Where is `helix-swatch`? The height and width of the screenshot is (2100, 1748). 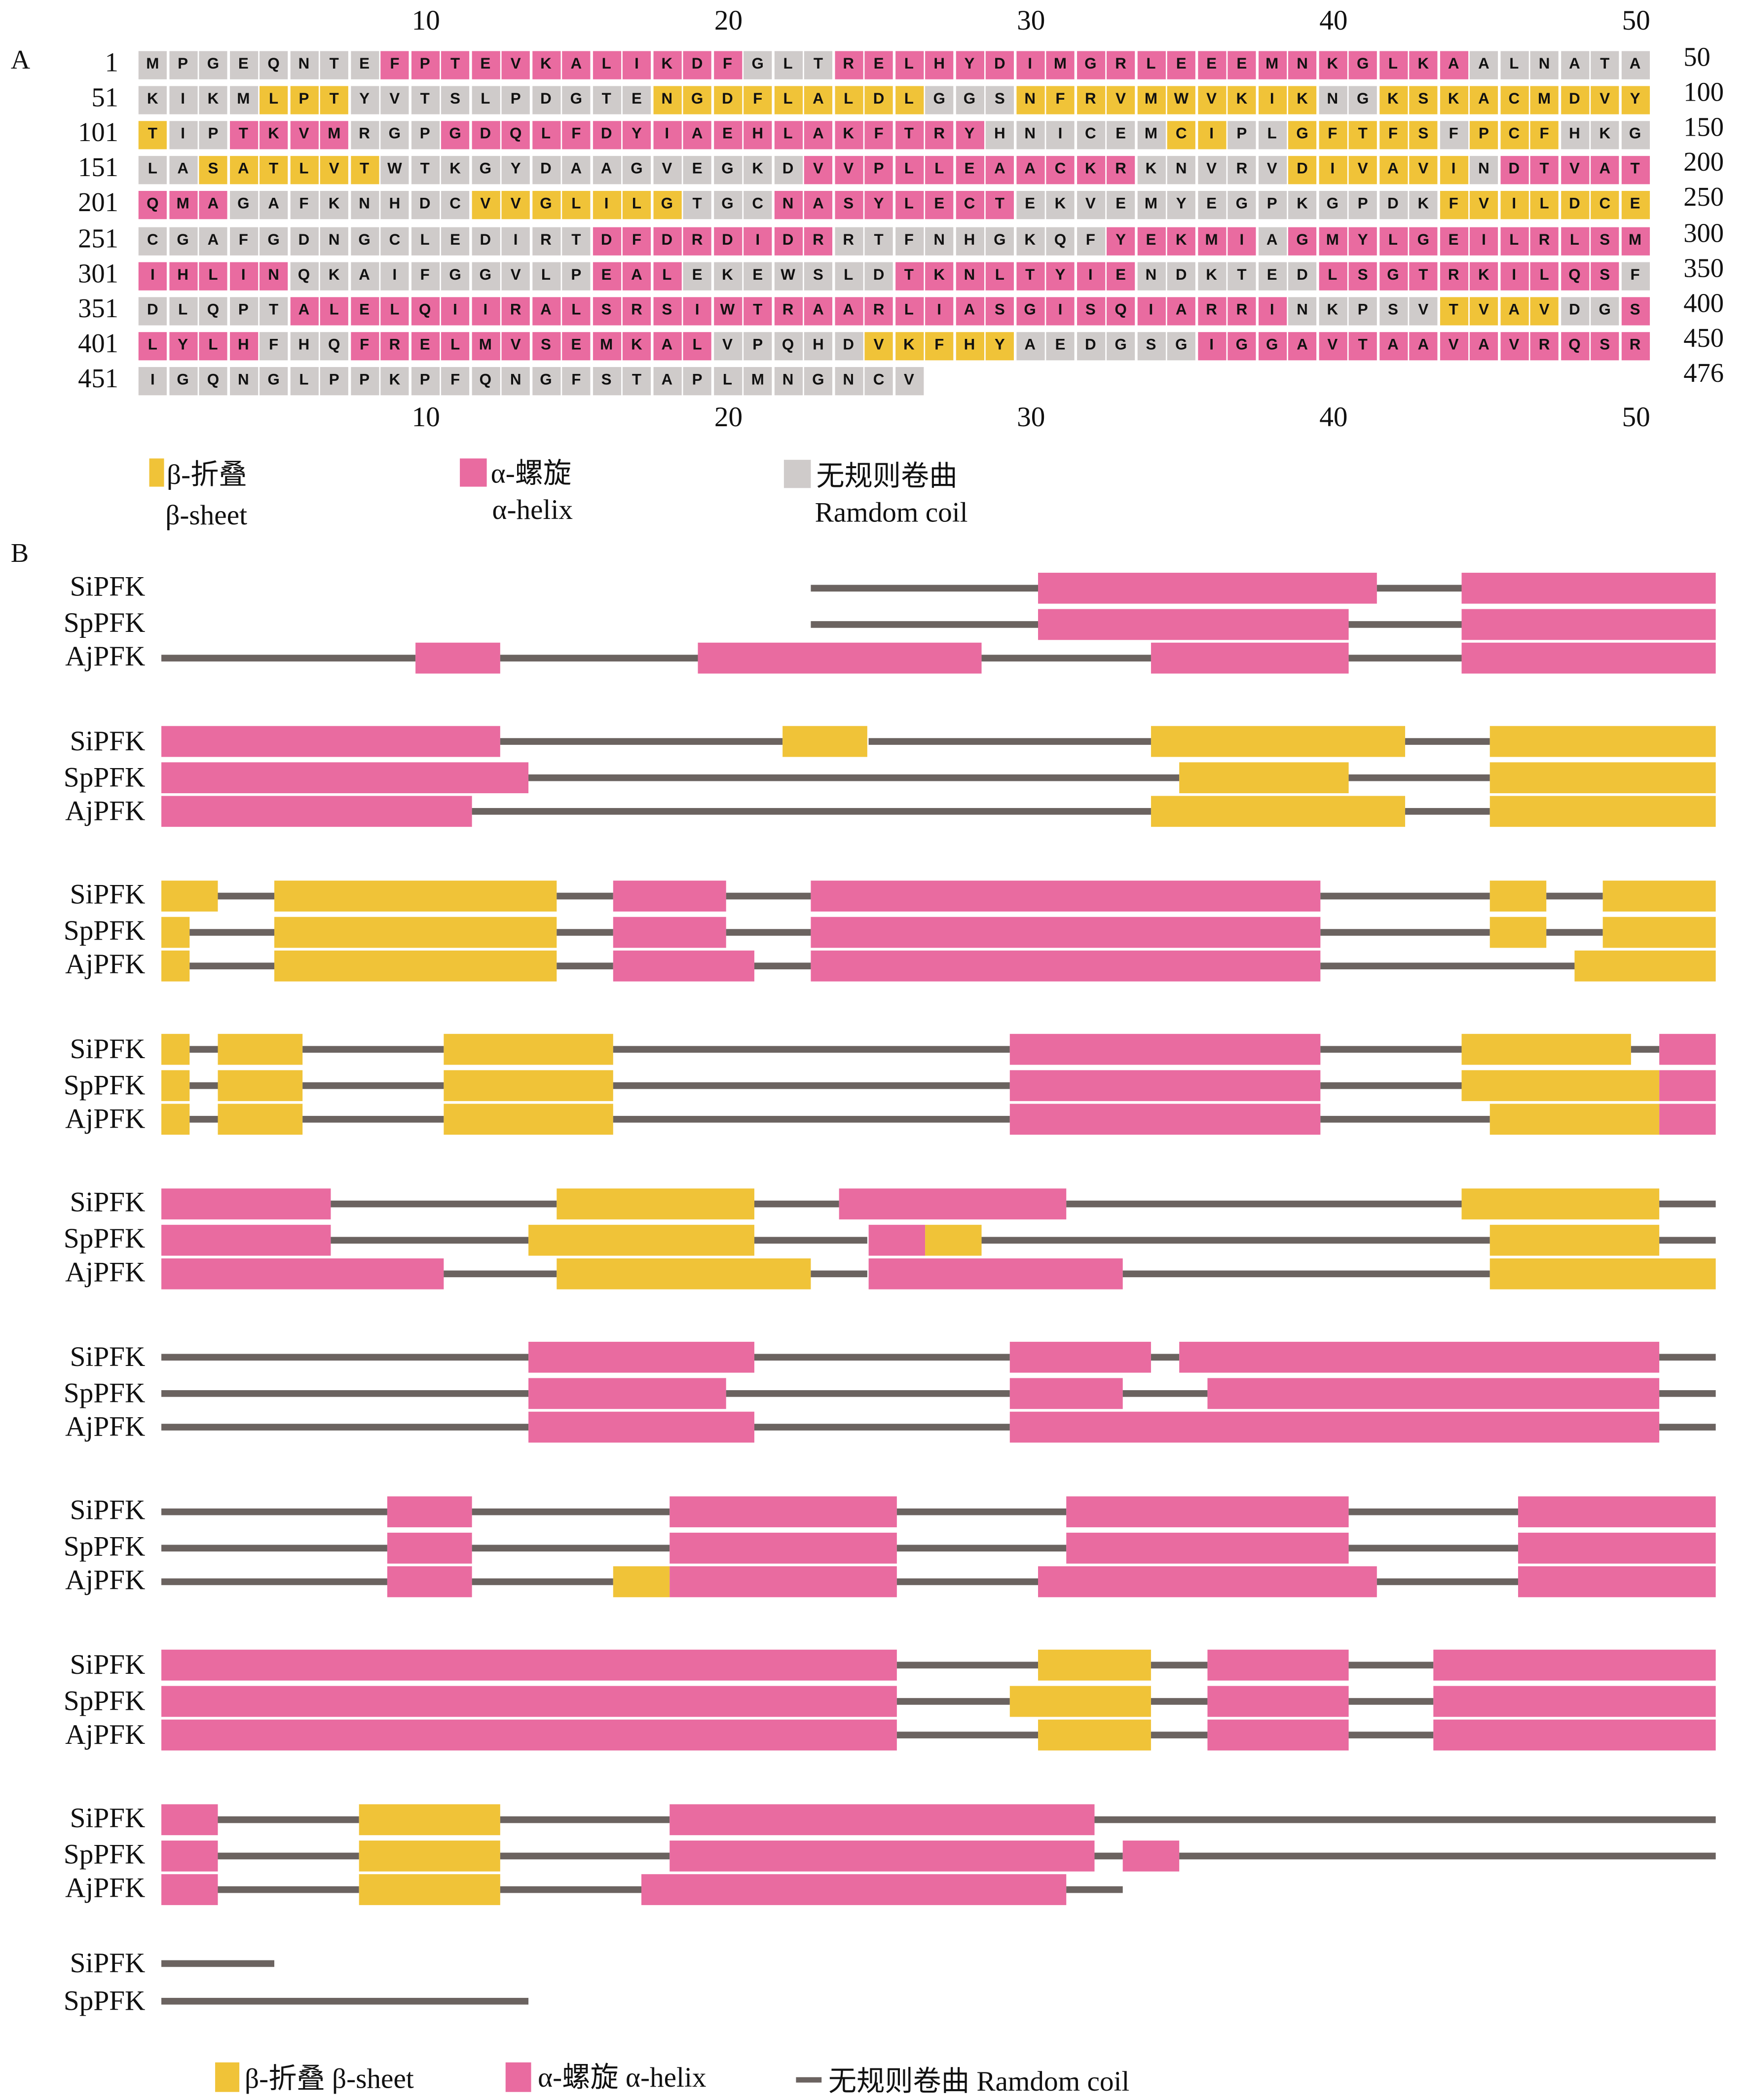 helix-swatch is located at coordinates (473, 472).